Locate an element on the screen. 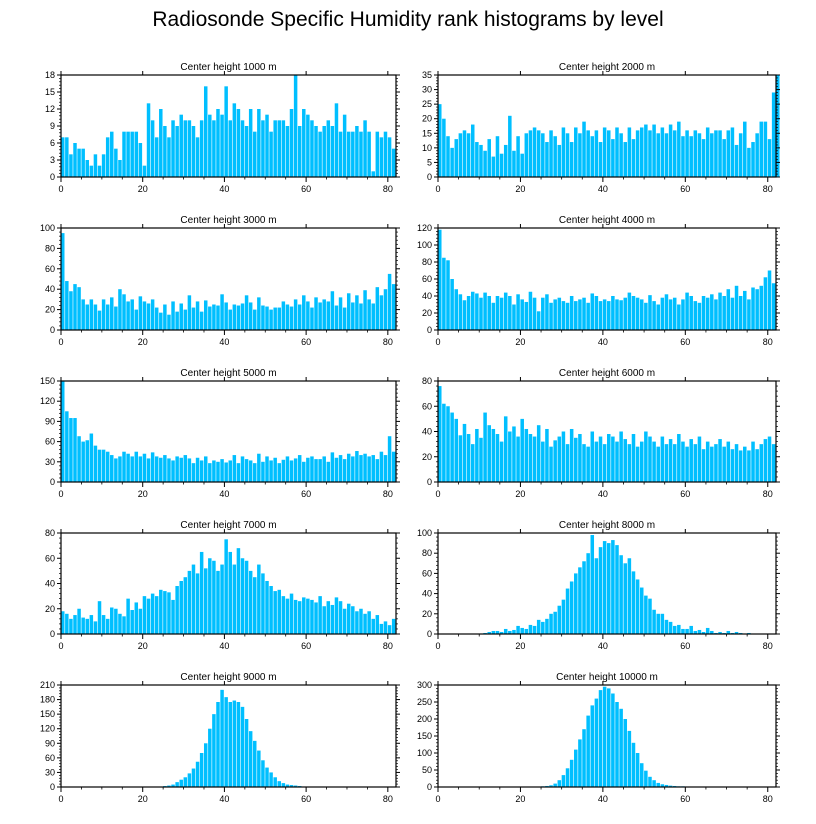  panel-title: Center height 10000 m is located at coordinates (607, 677).